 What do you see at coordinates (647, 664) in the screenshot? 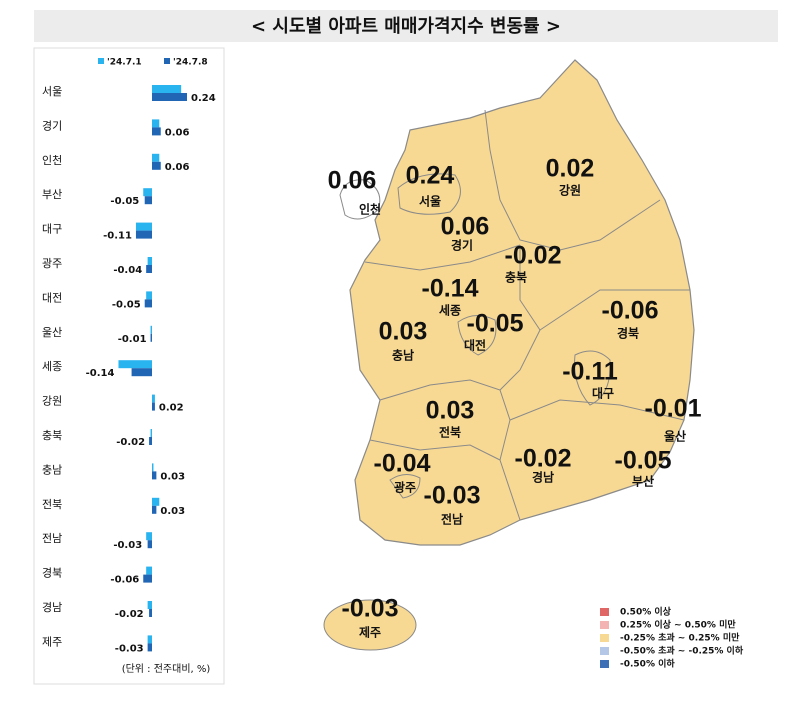
I see `map-legend-label: -0.50% 이하` at bounding box center [647, 664].